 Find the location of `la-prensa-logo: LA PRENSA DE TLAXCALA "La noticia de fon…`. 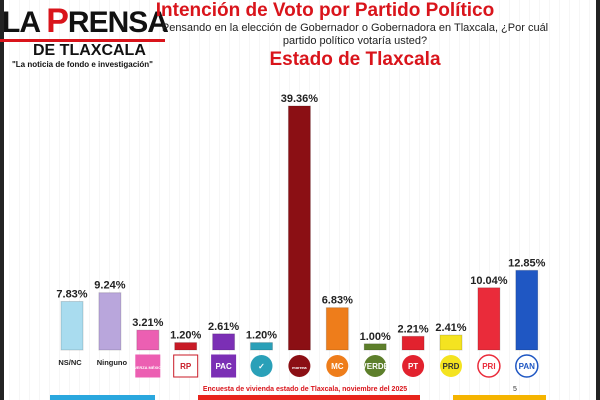

la-prensa-logo: LA PRENSA DE TLAXCALA "La noticia de fon… is located at coordinates (85, 35).